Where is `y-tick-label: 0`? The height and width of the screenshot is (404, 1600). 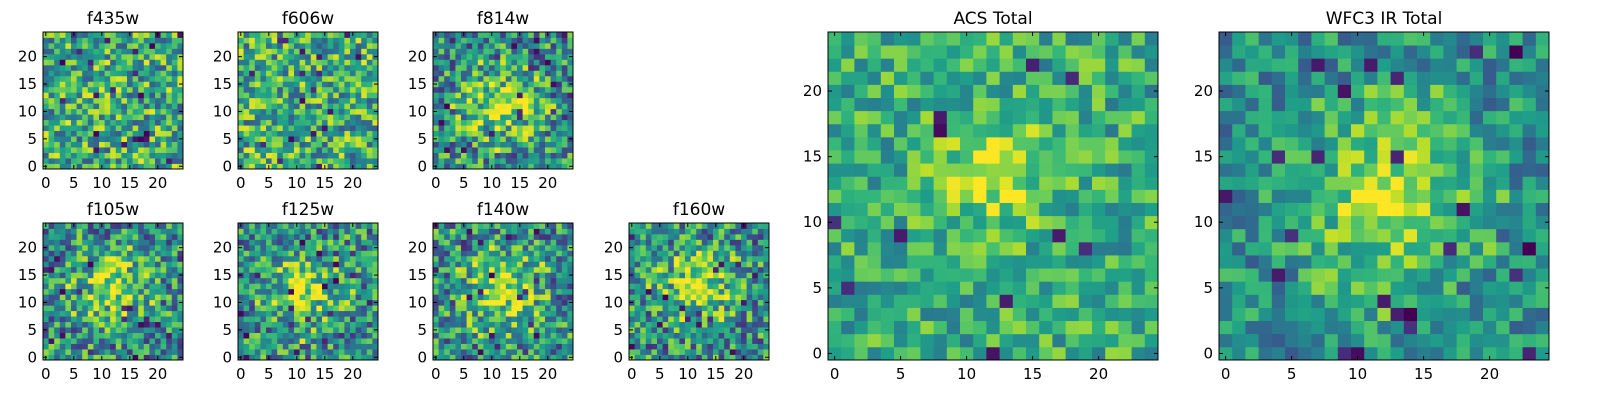
y-tick-label: 0 is located at coordinates (32, 357).